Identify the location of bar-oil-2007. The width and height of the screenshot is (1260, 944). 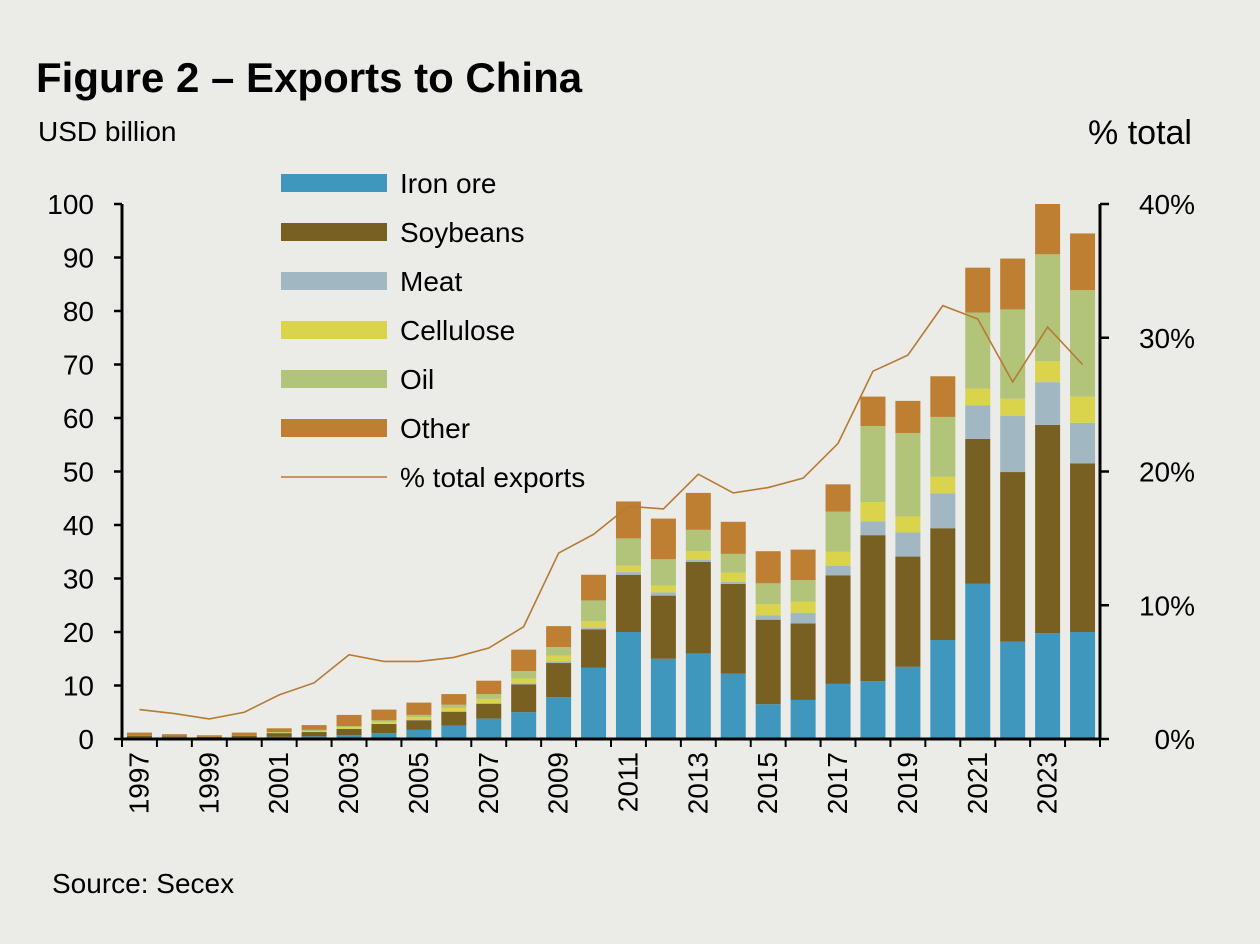
(489, 696).